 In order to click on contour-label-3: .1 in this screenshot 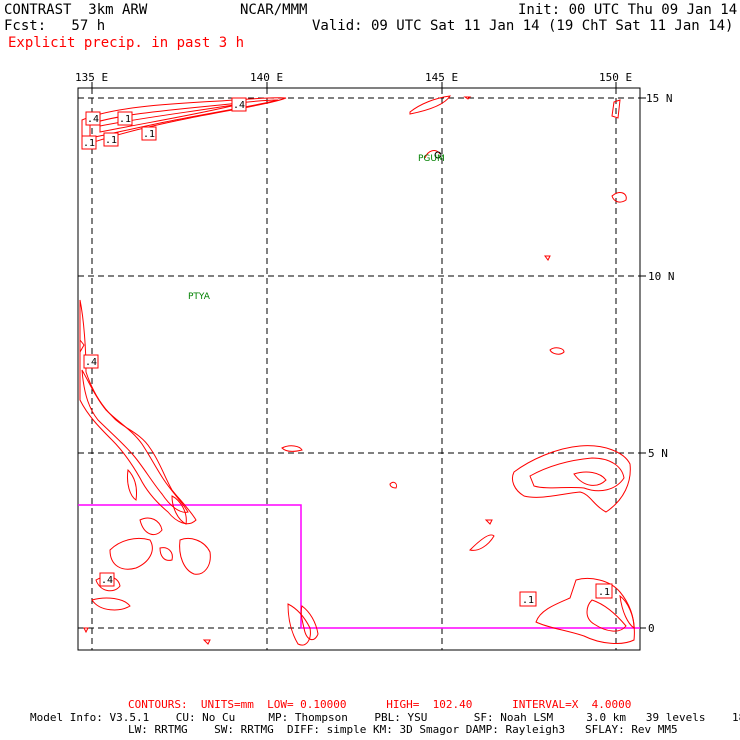, I will do `click(149, 134)`.